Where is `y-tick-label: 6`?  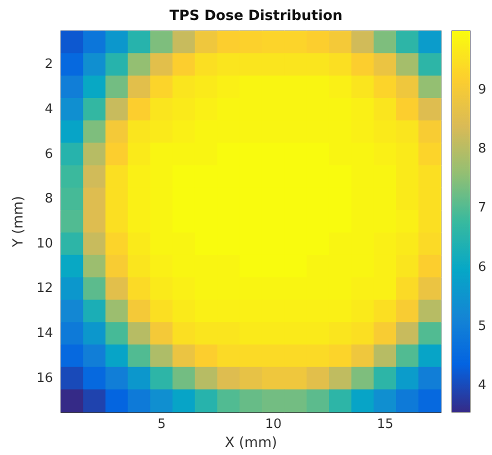 y-tick-label: 6 is located at coordinates (48, 154).